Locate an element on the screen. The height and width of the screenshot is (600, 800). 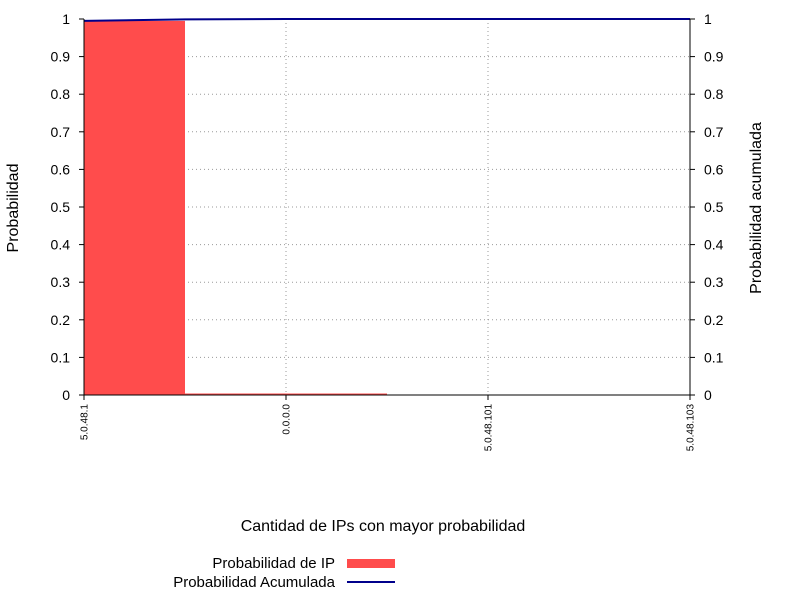
y-tick-label: 0.4 is located at coordinates (61, 245).